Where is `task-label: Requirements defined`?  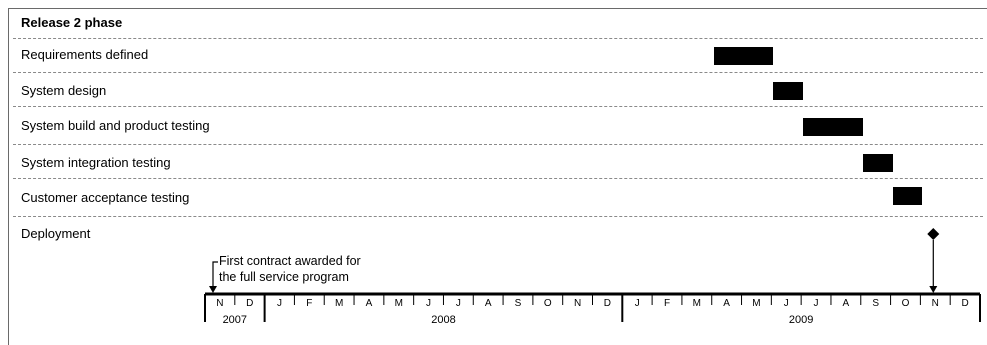 task-label: Requirements defined is located at coordinates (85, 54).